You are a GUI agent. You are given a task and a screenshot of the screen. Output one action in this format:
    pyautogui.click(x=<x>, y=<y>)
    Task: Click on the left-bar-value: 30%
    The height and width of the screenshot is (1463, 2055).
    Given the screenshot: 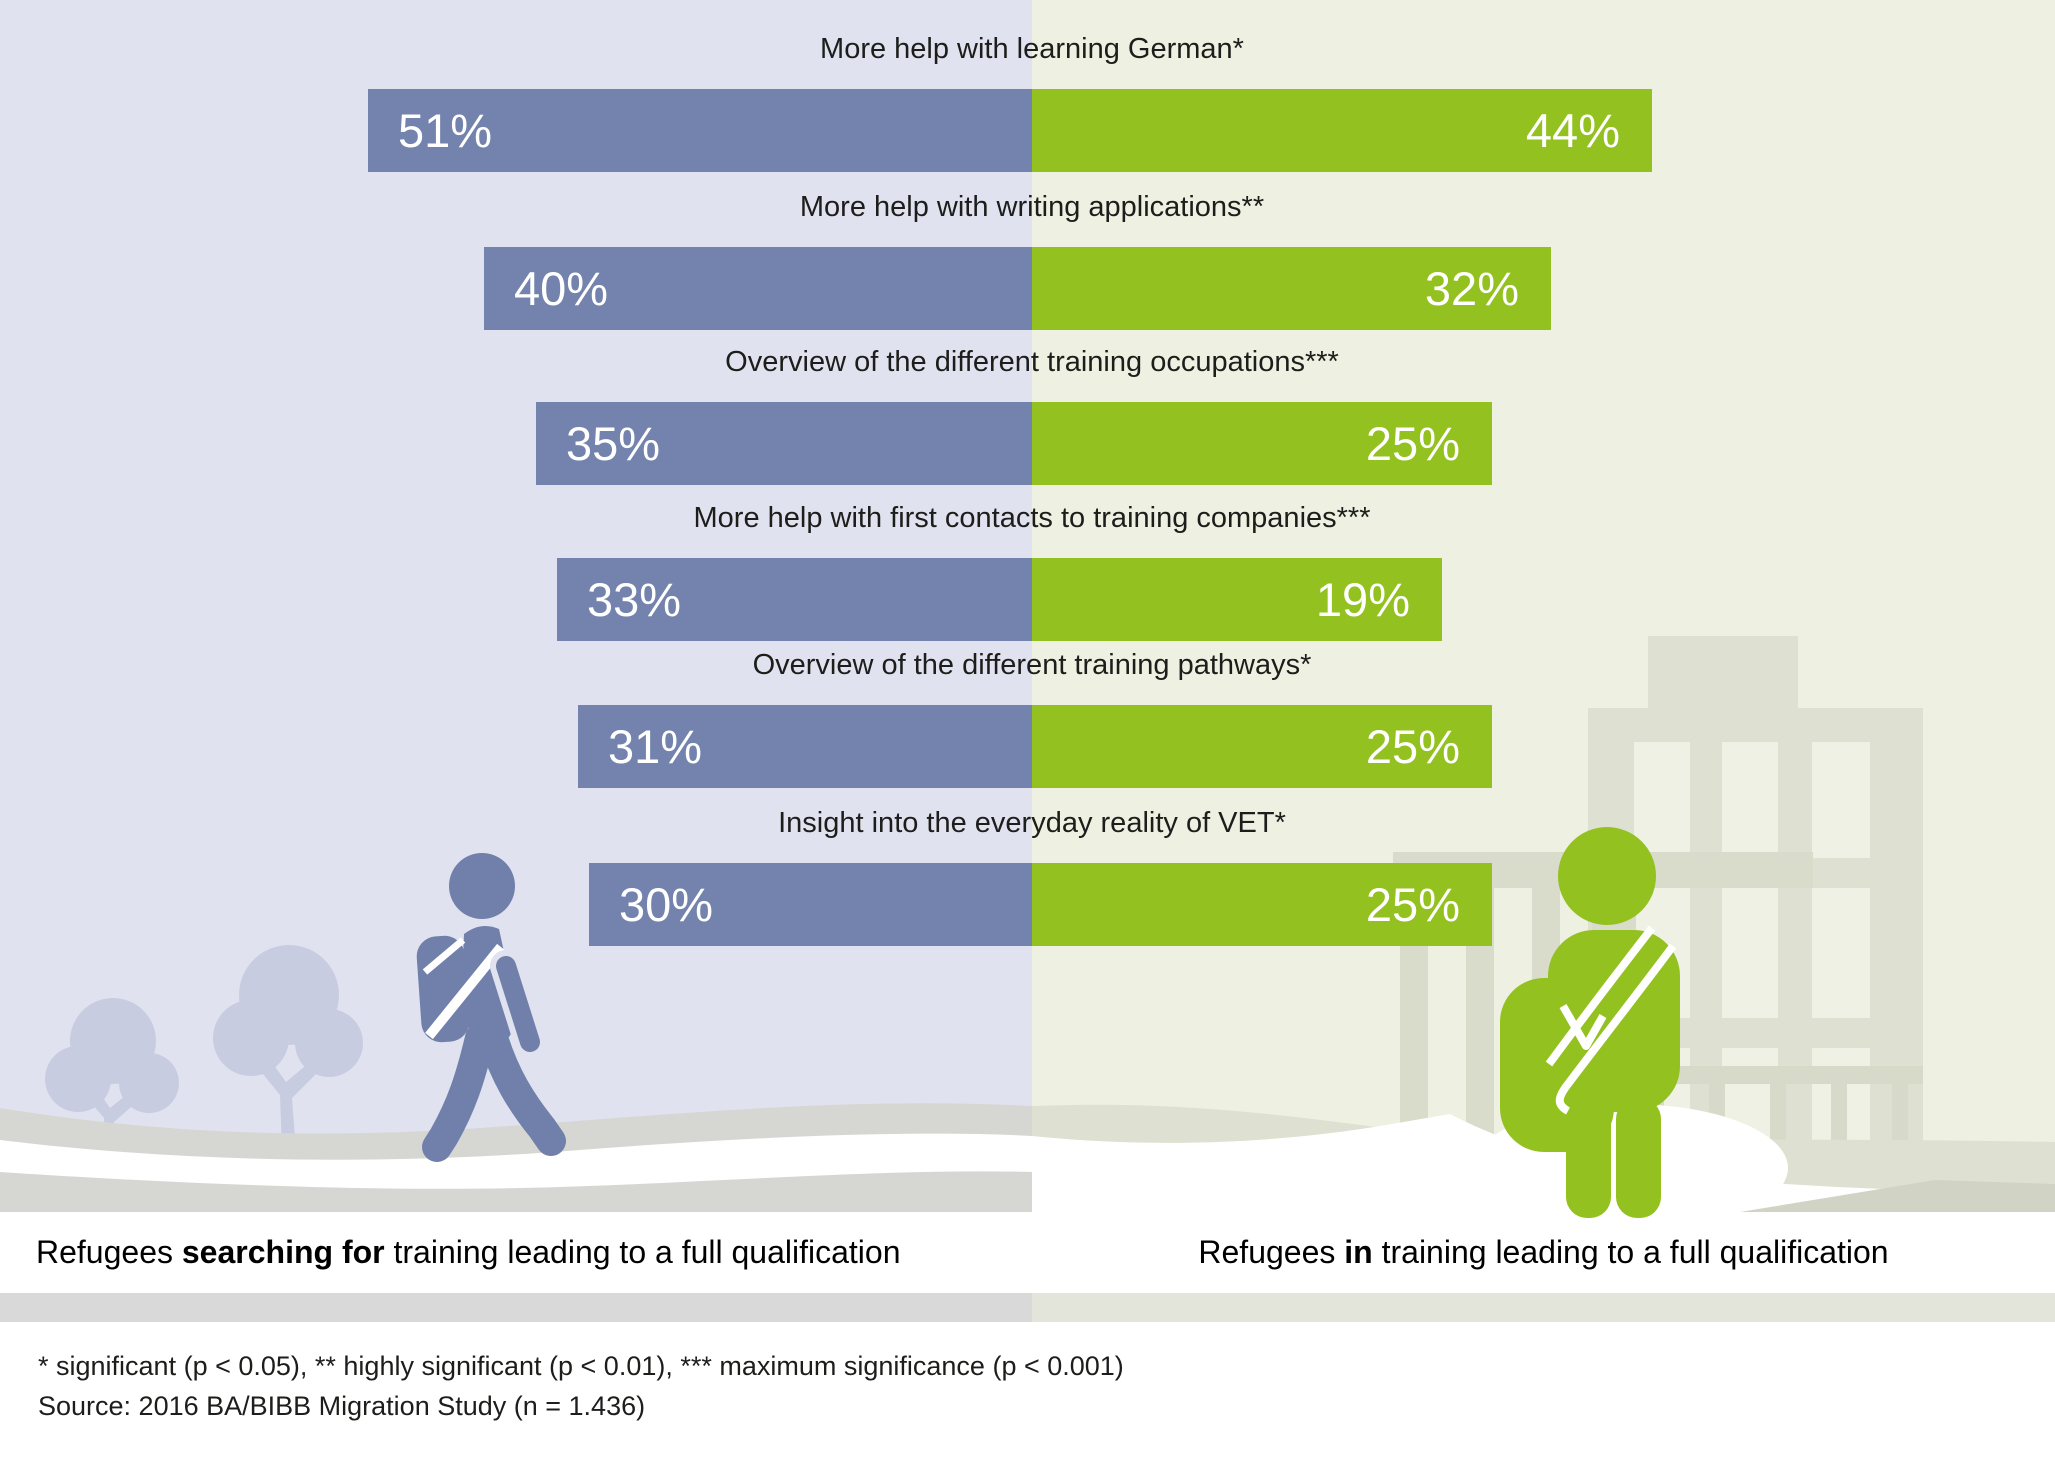 What is the action you would take?
    pyautogui.click(x=666, y=904)
    